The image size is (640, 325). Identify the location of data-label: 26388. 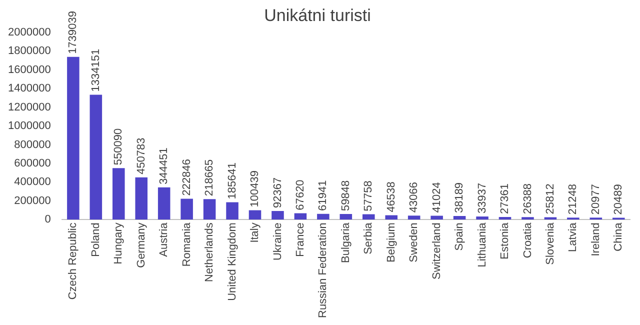
(528, 199).